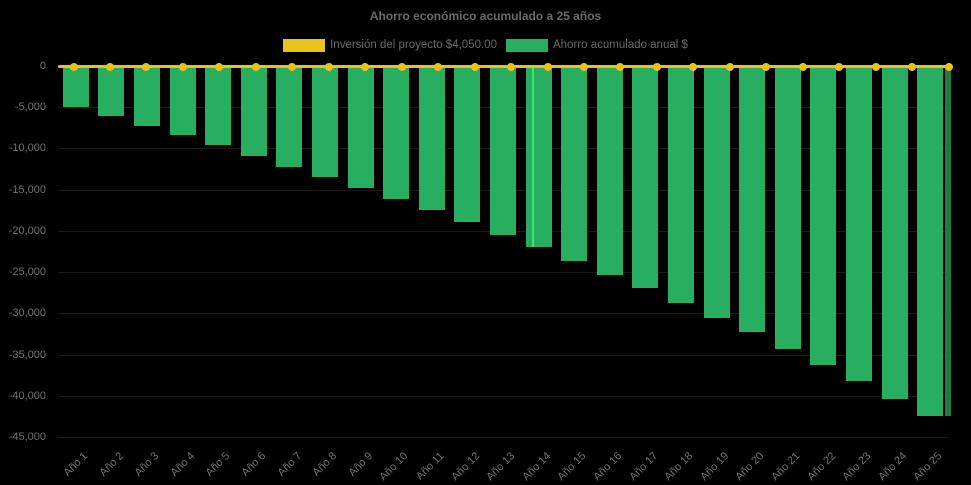 This screenshot has height=485, width=971. What do you see at coordinates (430, 466) in the screenshot?
I see `x-axis-label: Año 11` at bounding box center [430, 466].